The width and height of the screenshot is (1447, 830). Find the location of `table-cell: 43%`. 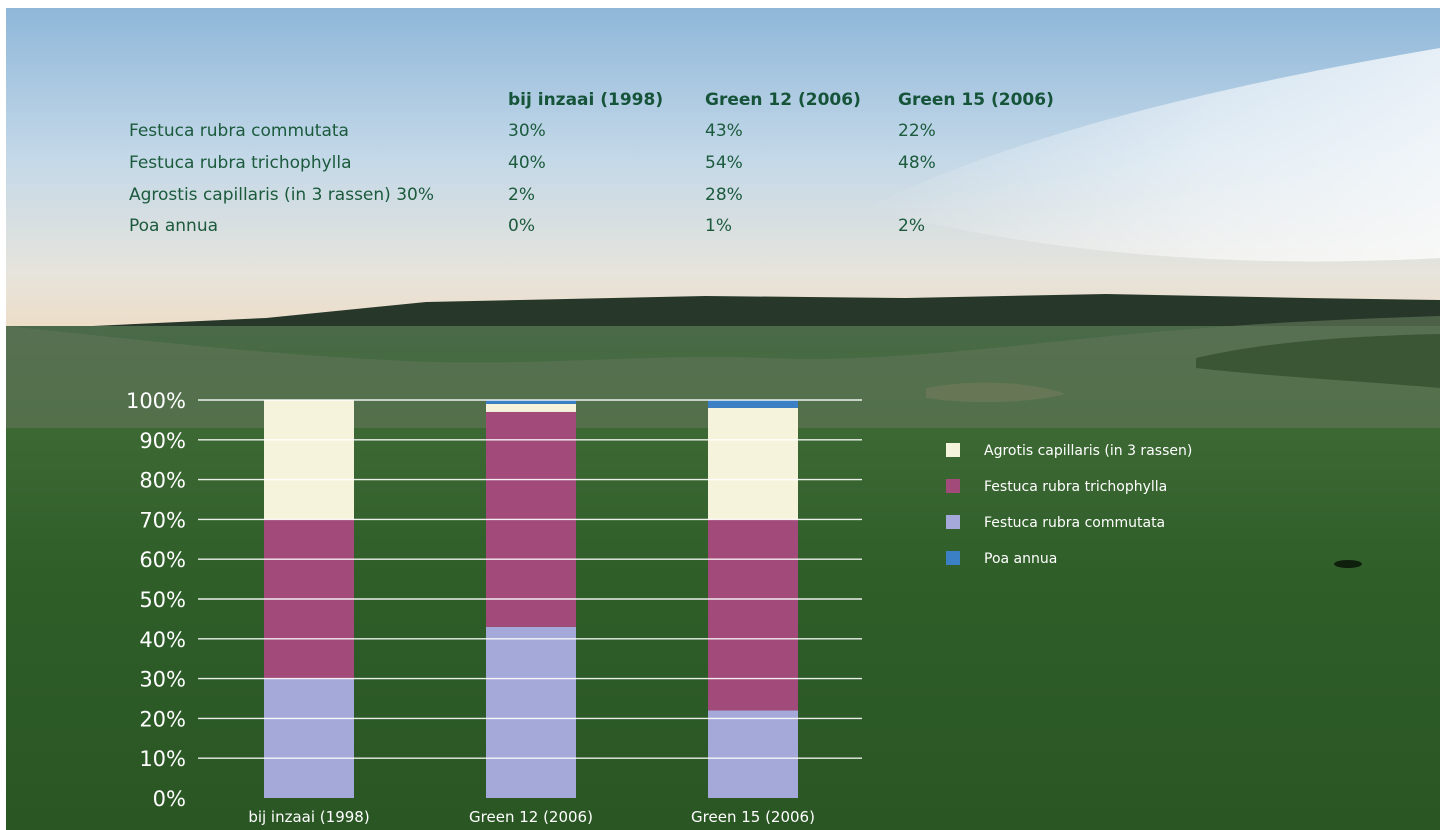

table-cell: 43% is located at coordinates (724, 131).